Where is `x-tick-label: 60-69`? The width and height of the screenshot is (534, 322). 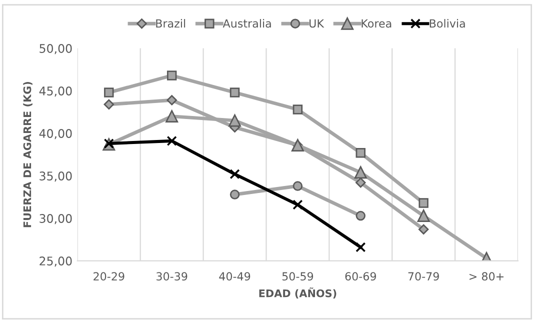
x-tick-label: 60-69 is located at coordinates (360, 276).